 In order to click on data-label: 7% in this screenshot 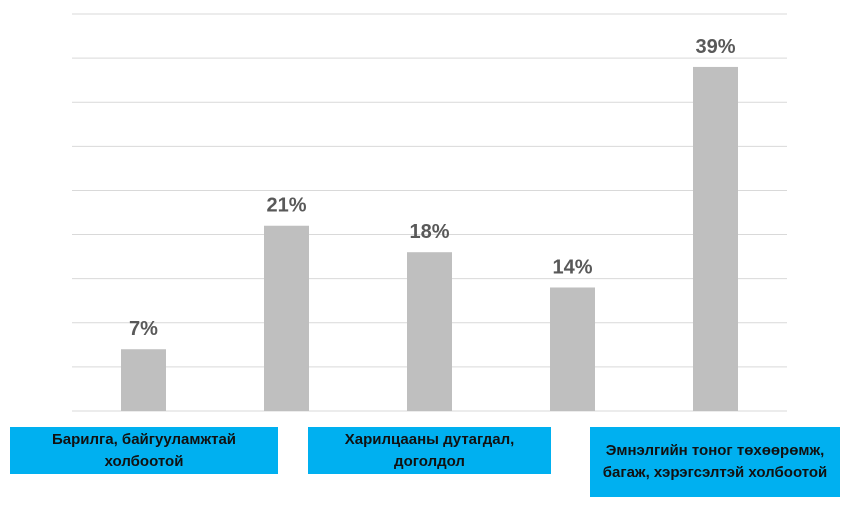, I will do `click(143, 329)`.